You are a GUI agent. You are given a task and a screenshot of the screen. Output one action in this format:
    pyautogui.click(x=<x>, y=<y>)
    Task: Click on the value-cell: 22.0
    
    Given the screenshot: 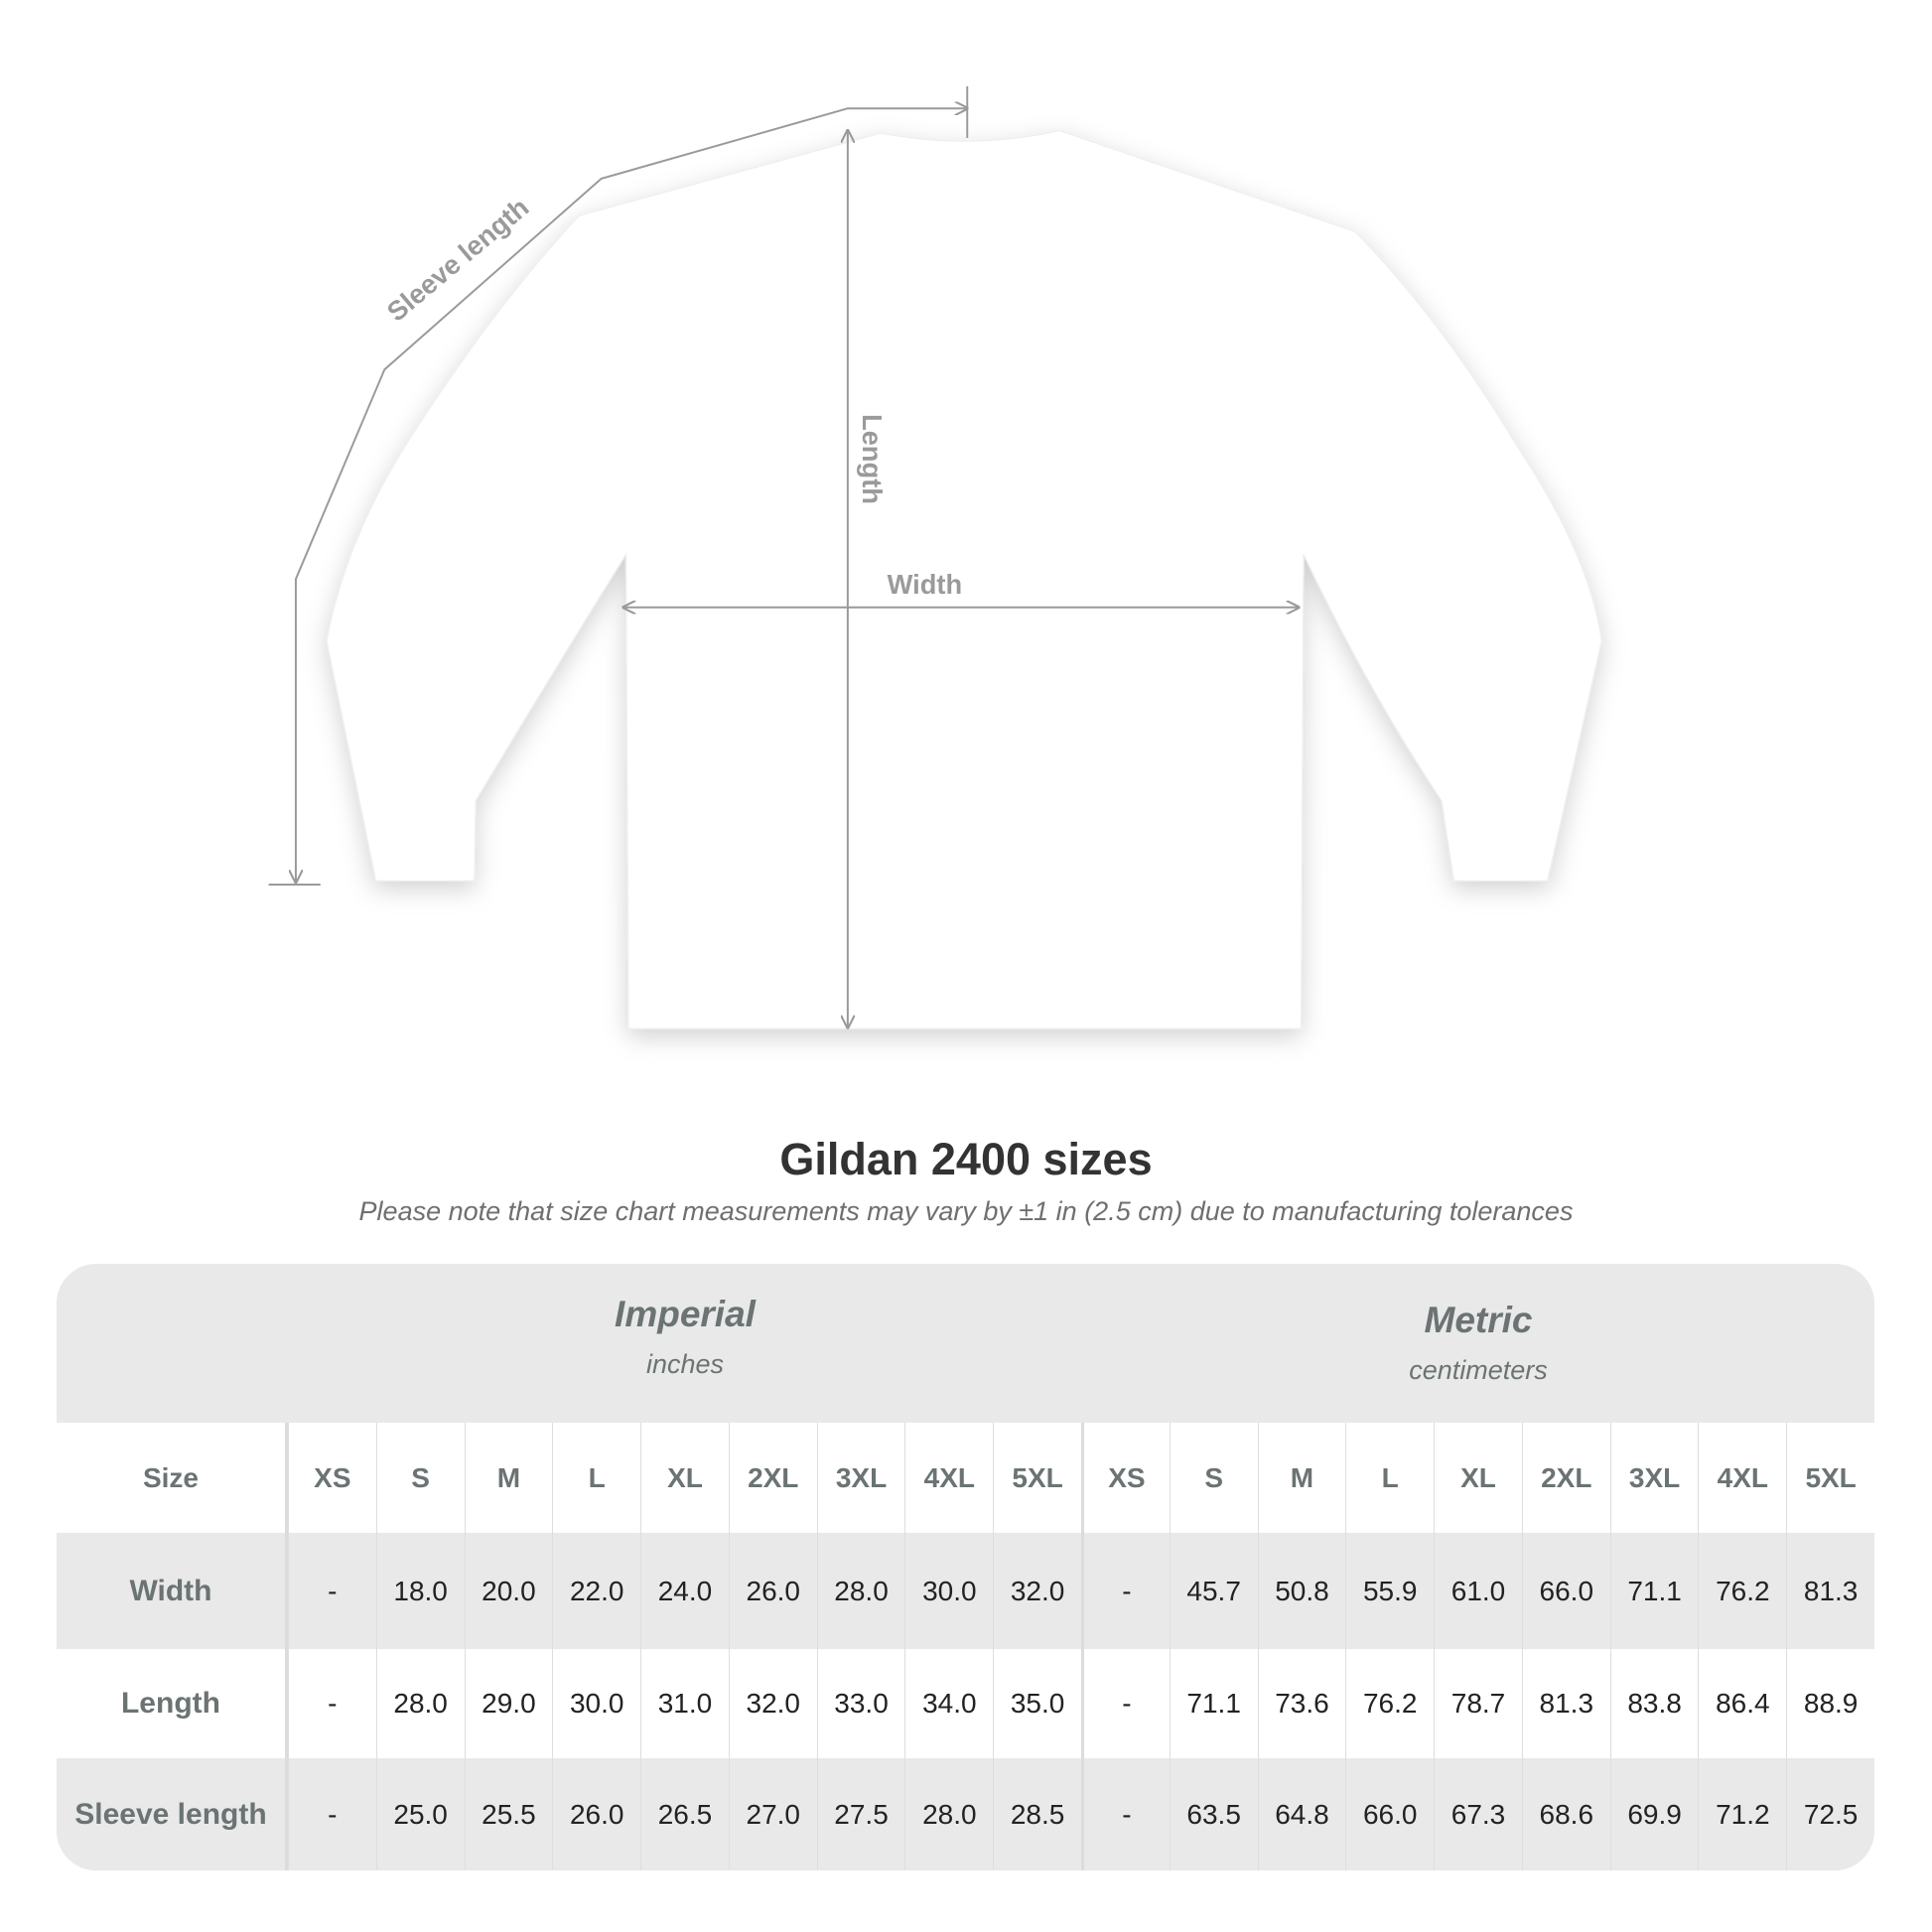 What is the action you would take?
    pyautogui.click(x=596, y=1591)
    